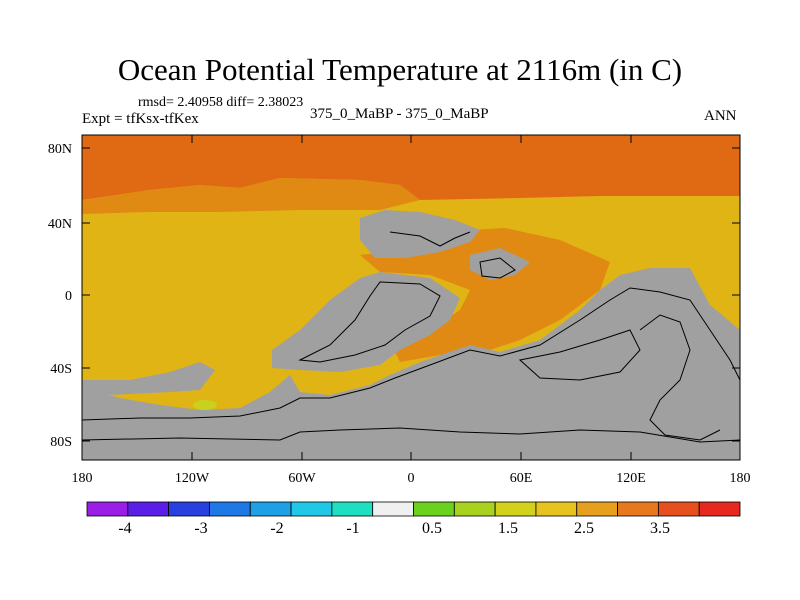 This screenshot has height=600, width=800. Describe the element at coordinates (720, 116) in the screenshot. I see `season-label: ANN` at that location.